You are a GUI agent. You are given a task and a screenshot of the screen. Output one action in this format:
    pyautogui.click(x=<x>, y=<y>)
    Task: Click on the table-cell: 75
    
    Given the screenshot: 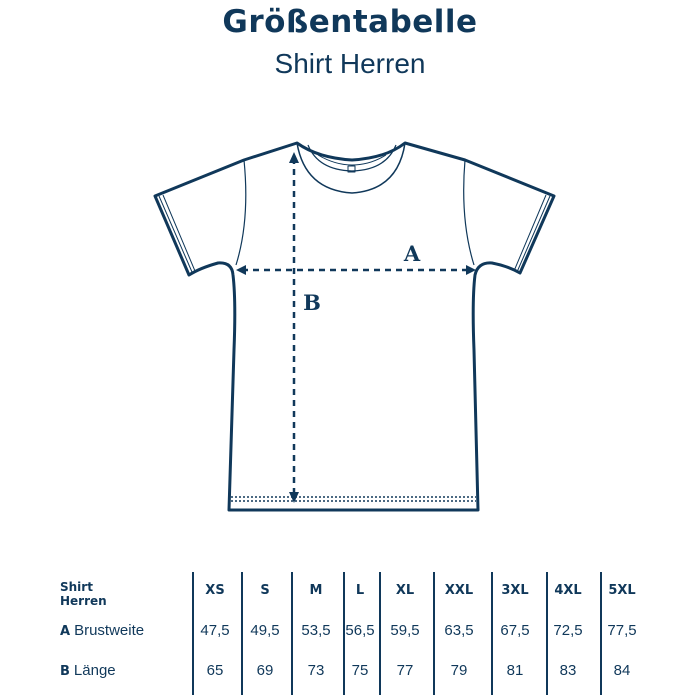 What is the action you would take?
    pyautogui.click(x=360, y=670)
    